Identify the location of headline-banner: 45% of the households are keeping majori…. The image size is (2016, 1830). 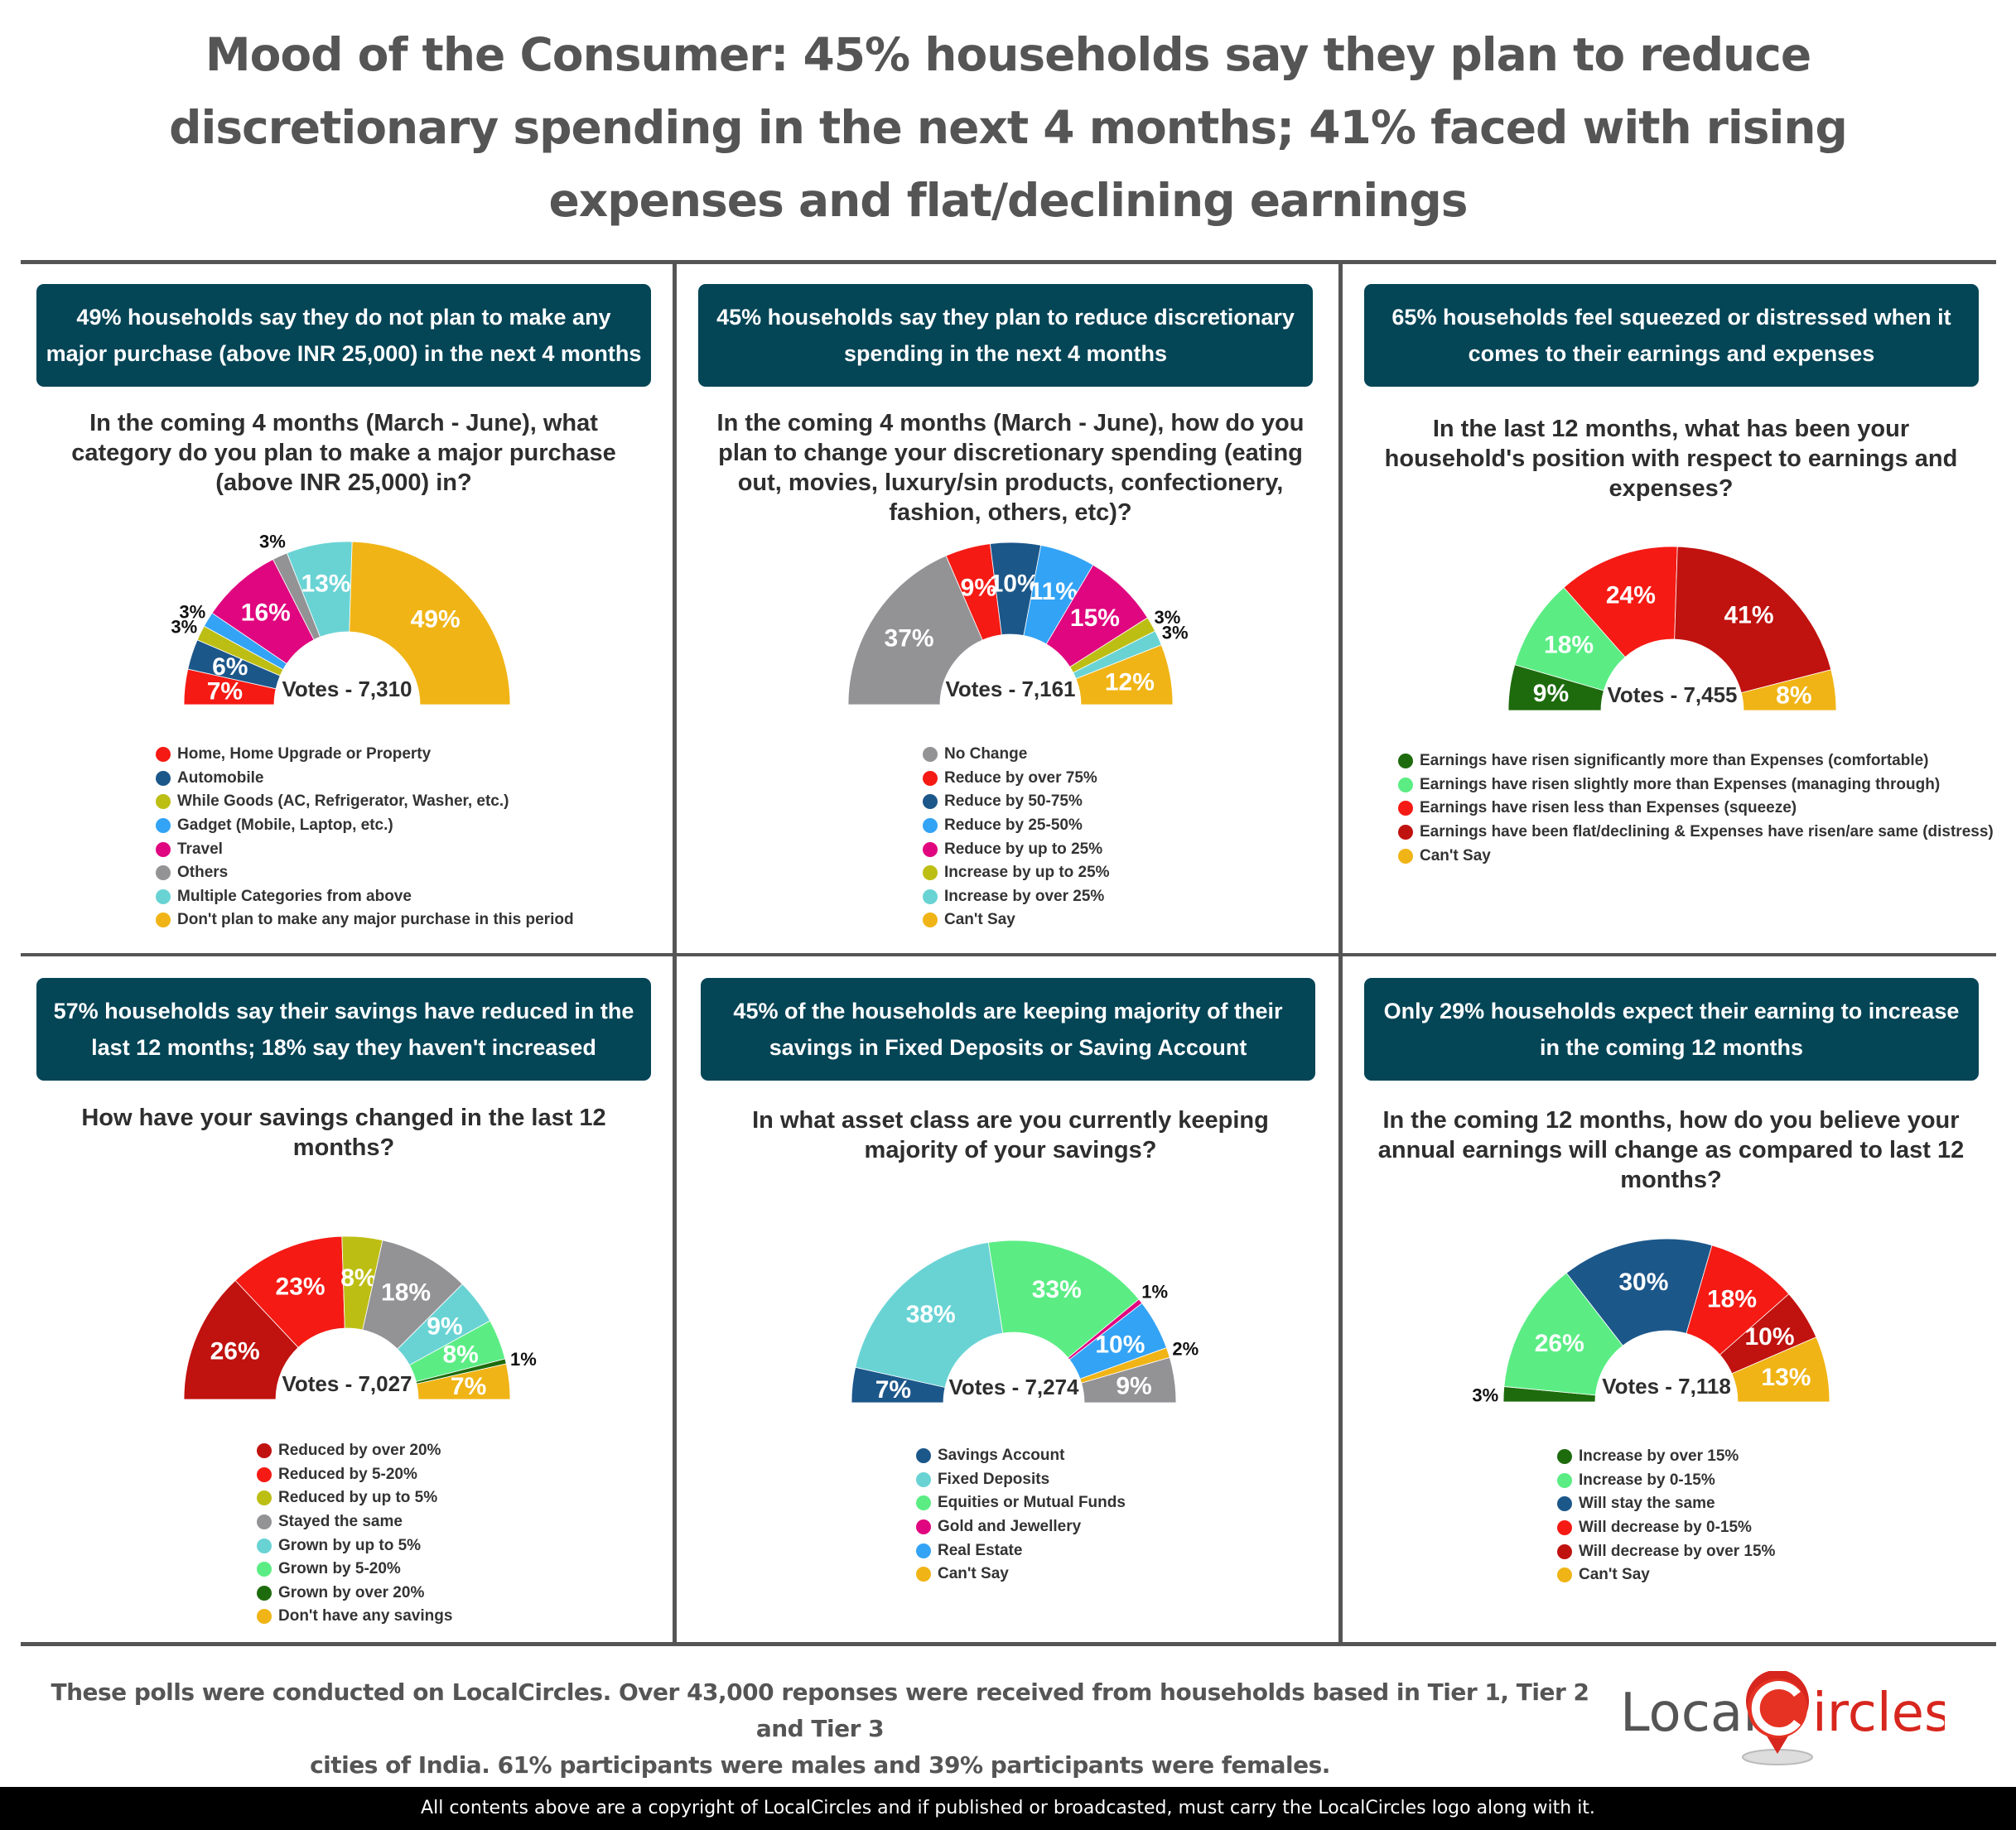
(1008, 1029).